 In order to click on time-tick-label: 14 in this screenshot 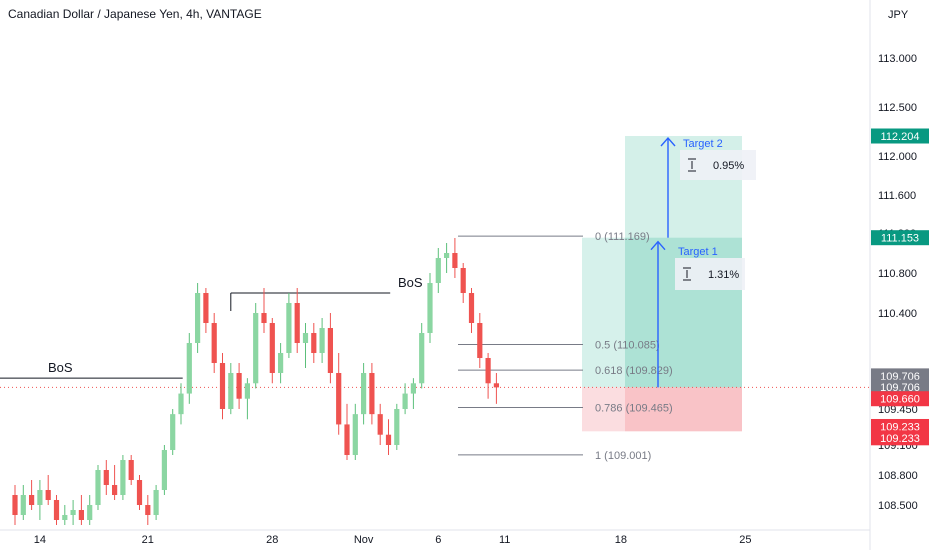, I will do `click(40, 540)`.